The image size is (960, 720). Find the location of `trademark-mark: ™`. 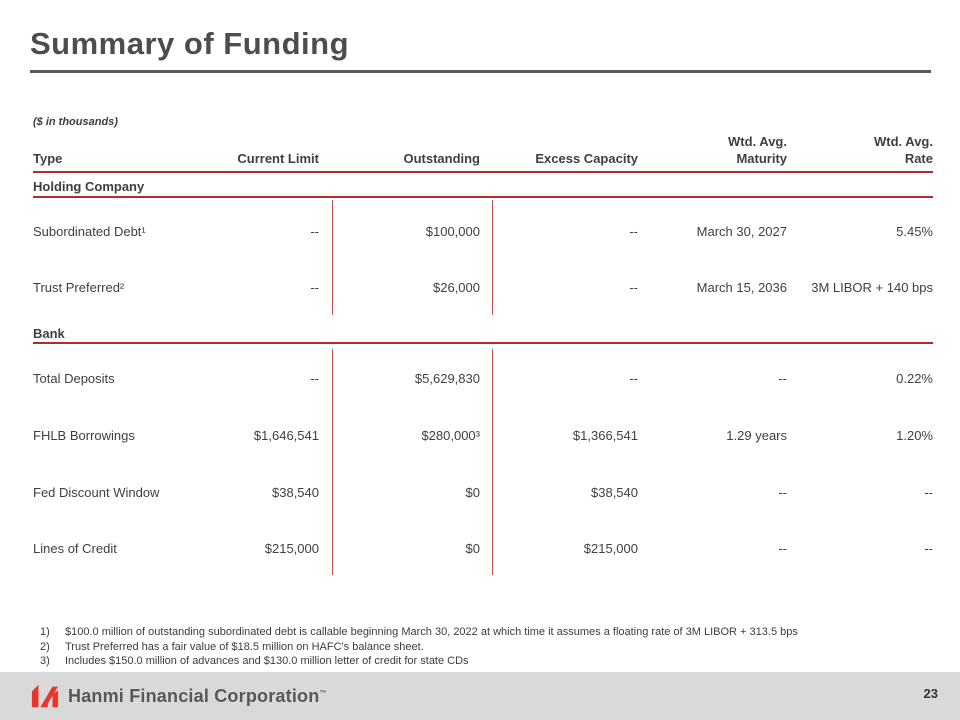

trademark-mark: ™ is located at coordinates (323, 693).